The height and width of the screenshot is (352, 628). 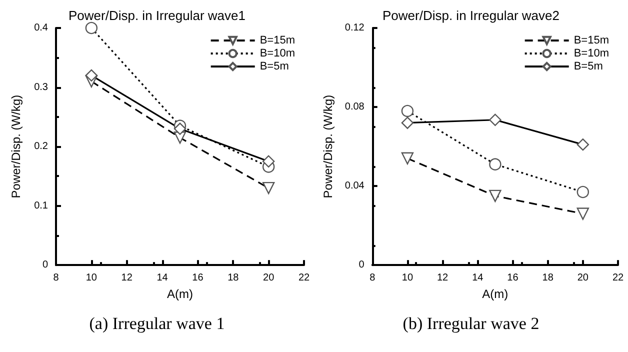 I want to click on chart-title: Power/Disp. in Irregular wave2, so click(x=471, y=15).